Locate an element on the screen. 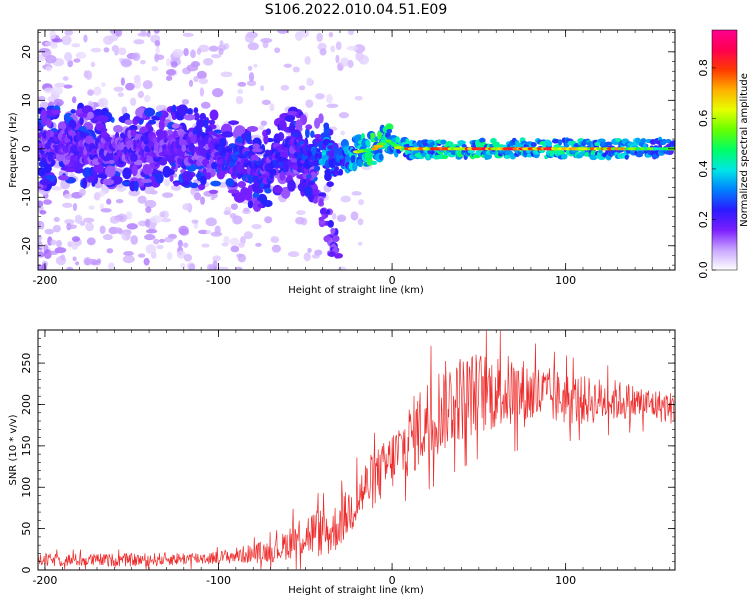  spectrogram-x-axis-label: Height of straight line (km) is located at coordinates (356, 290).